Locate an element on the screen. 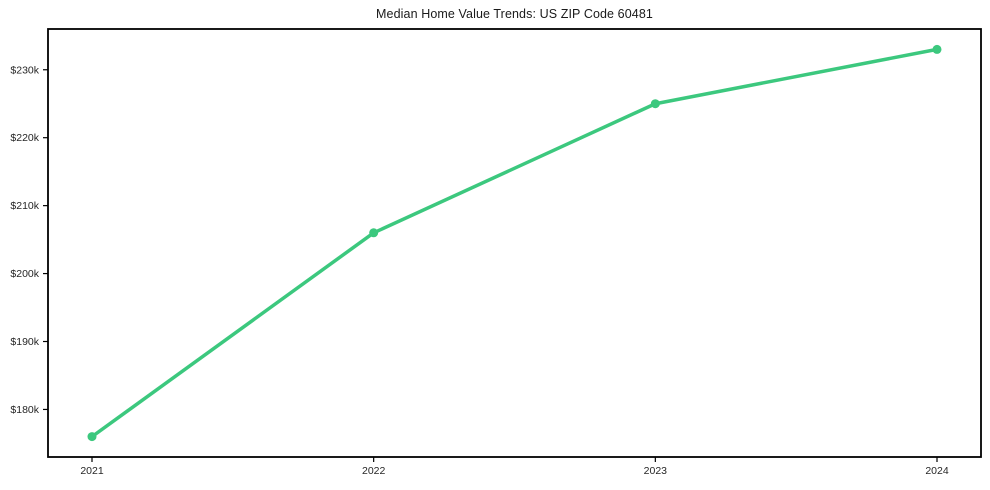 The height and width of the screenshot is (490, 990). y-tick-label: $230k is located at coordinates (24, 70).